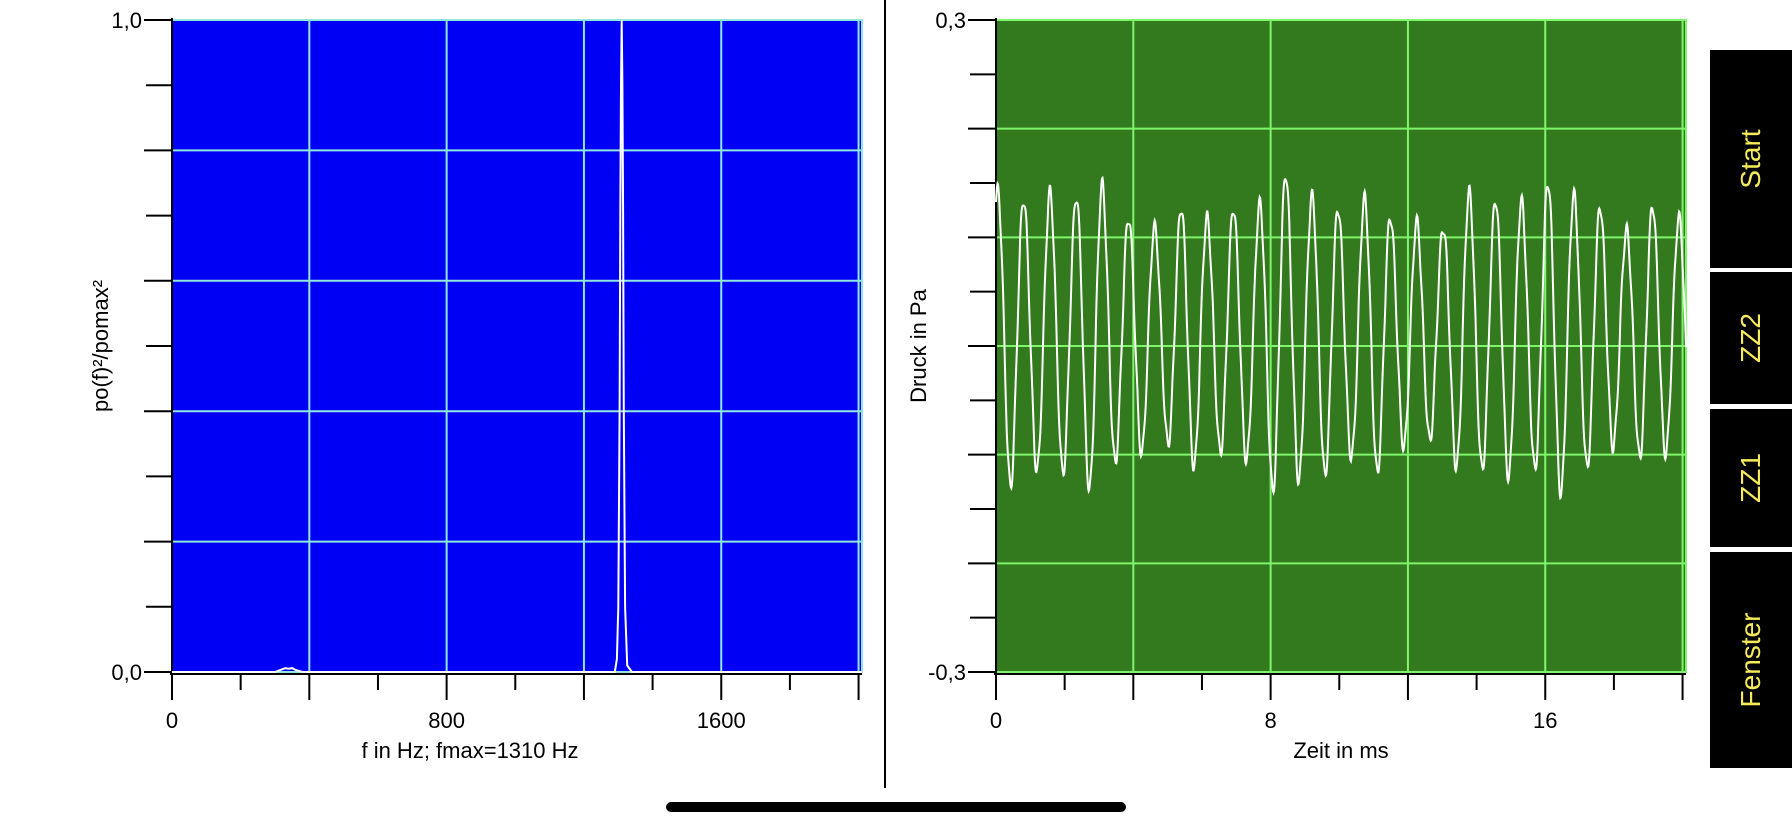 Image resolution: width=1792 pixels, height=828 pixels. I want to click on fenster-button: Fenster, so click(1751, 660).